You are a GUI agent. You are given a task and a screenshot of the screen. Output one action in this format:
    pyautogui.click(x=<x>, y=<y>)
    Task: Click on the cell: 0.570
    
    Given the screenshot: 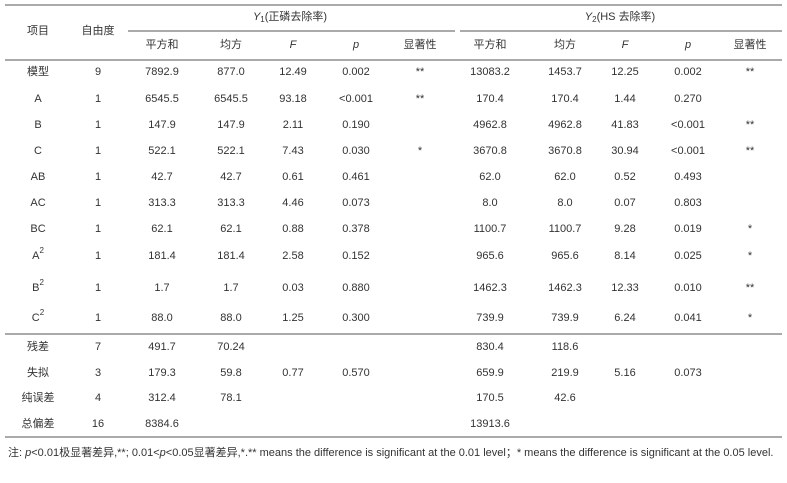 What is the action you would take?
    pyautogui.click(x=356, y=373)
    